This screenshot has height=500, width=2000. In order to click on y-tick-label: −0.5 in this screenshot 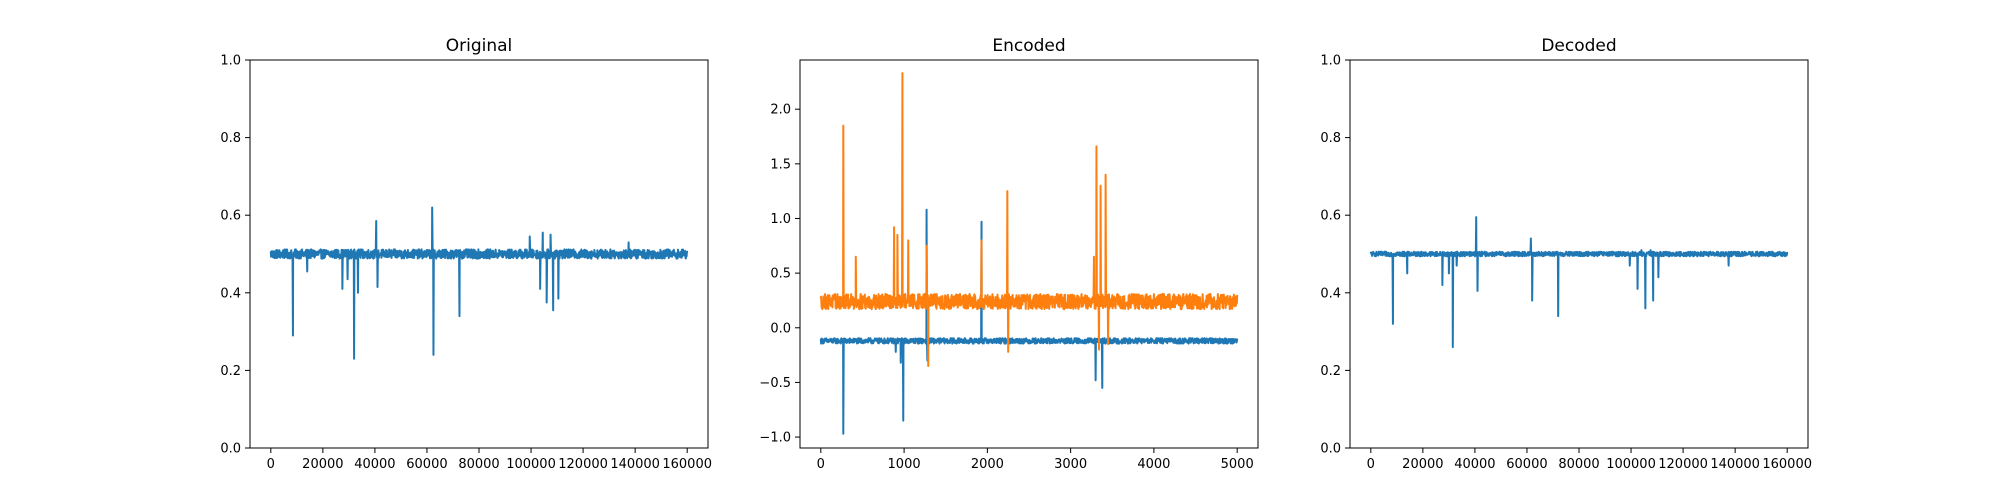, I will do `click(775, 383)`.